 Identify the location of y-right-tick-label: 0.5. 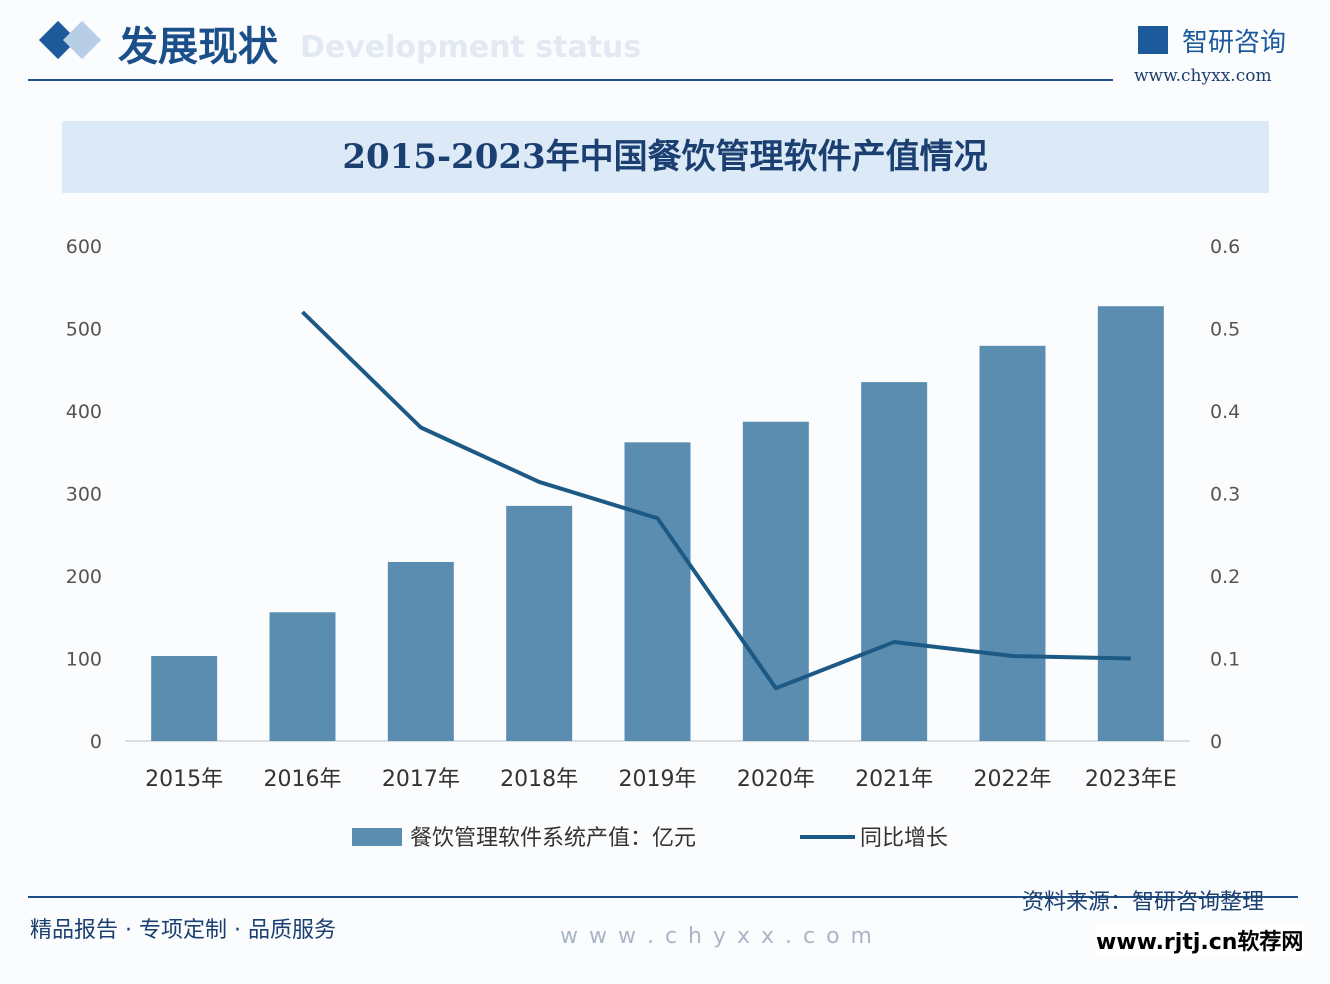
(1225, 330).